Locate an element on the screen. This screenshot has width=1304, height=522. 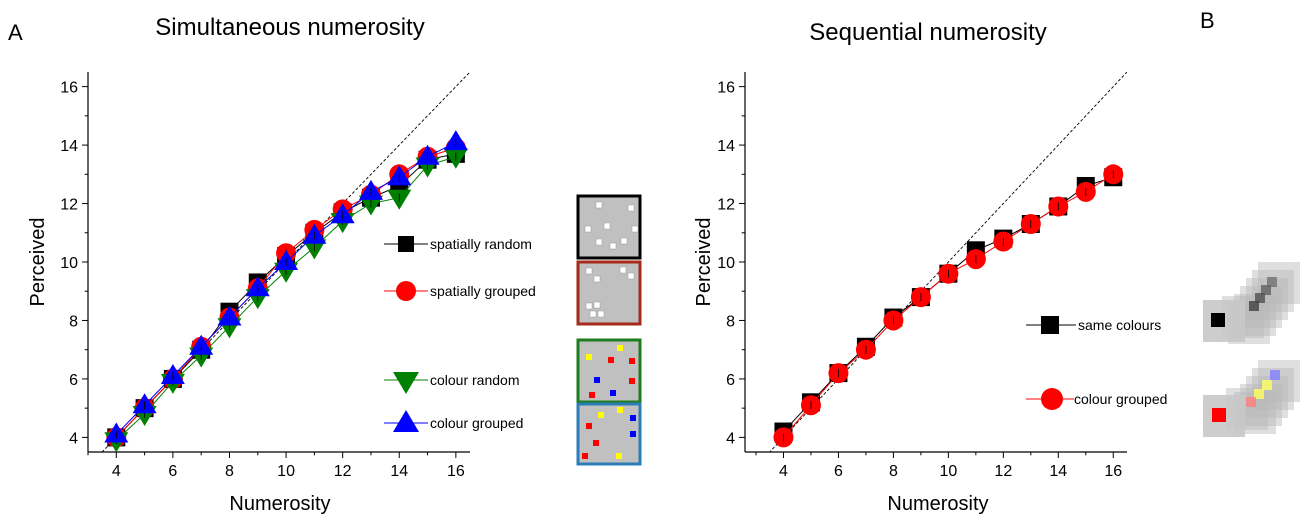
chart-b-x-tick-label: 10 is located at coordinates (948, 471).